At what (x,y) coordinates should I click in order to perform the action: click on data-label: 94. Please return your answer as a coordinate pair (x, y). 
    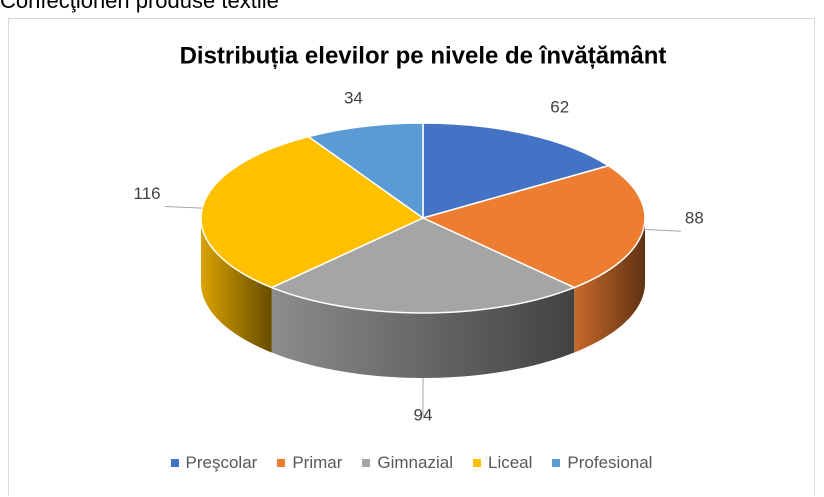
    Looking at the image, I should click on (423, 415).